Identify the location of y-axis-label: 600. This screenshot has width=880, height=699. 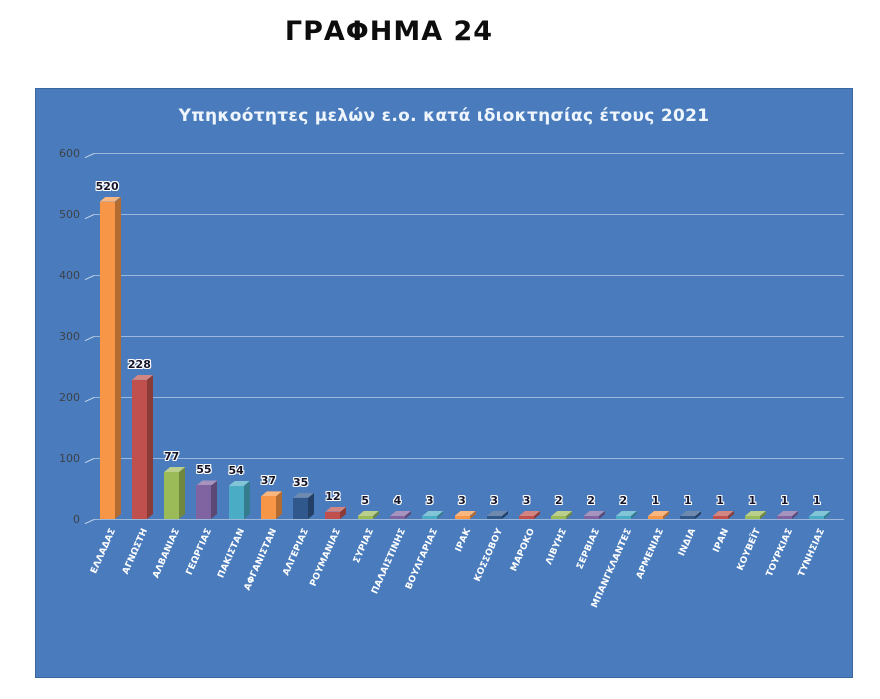
(69, 153).